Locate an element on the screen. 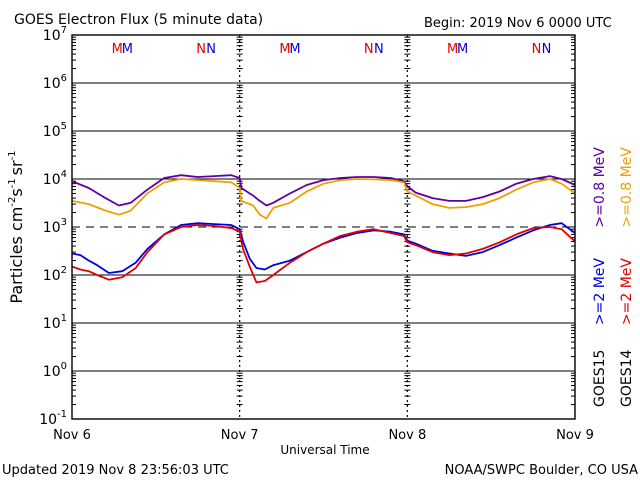  x-tick-labels: Nov 6 Nov 7 Nov 8 Nov 9 is located at coordinates (323, 435).